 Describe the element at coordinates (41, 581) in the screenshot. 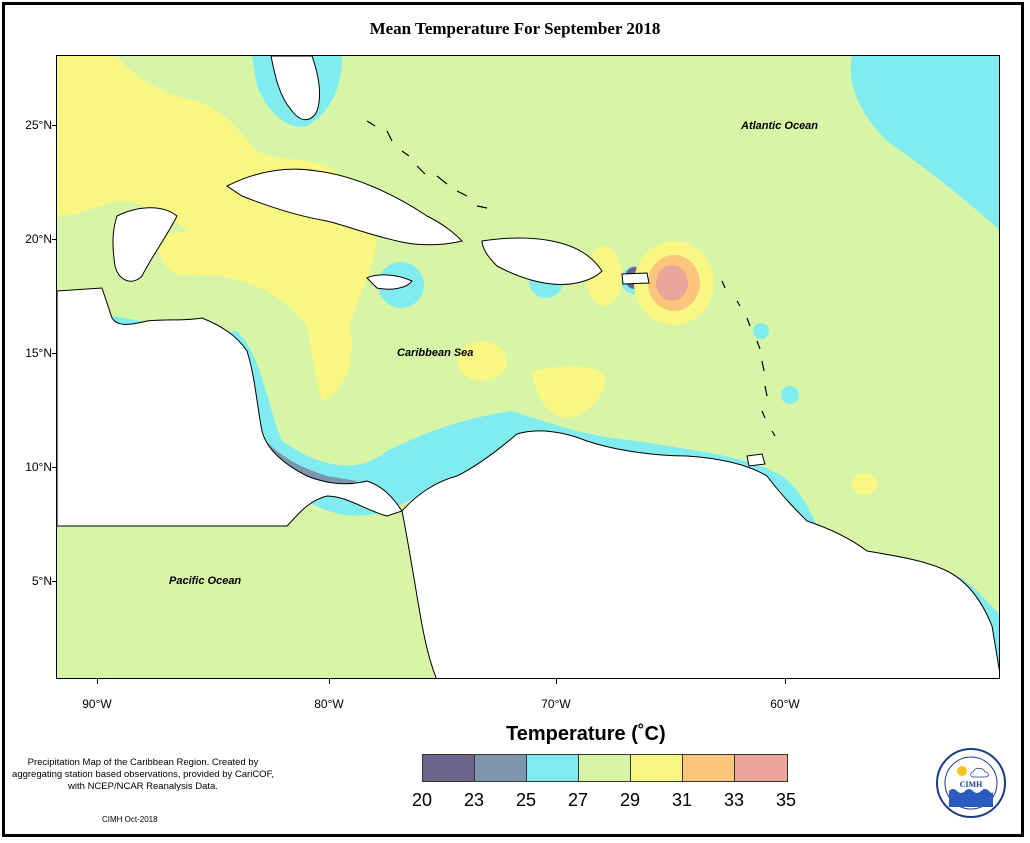

I see `y-tick-label-5n: 5°N` at that location.